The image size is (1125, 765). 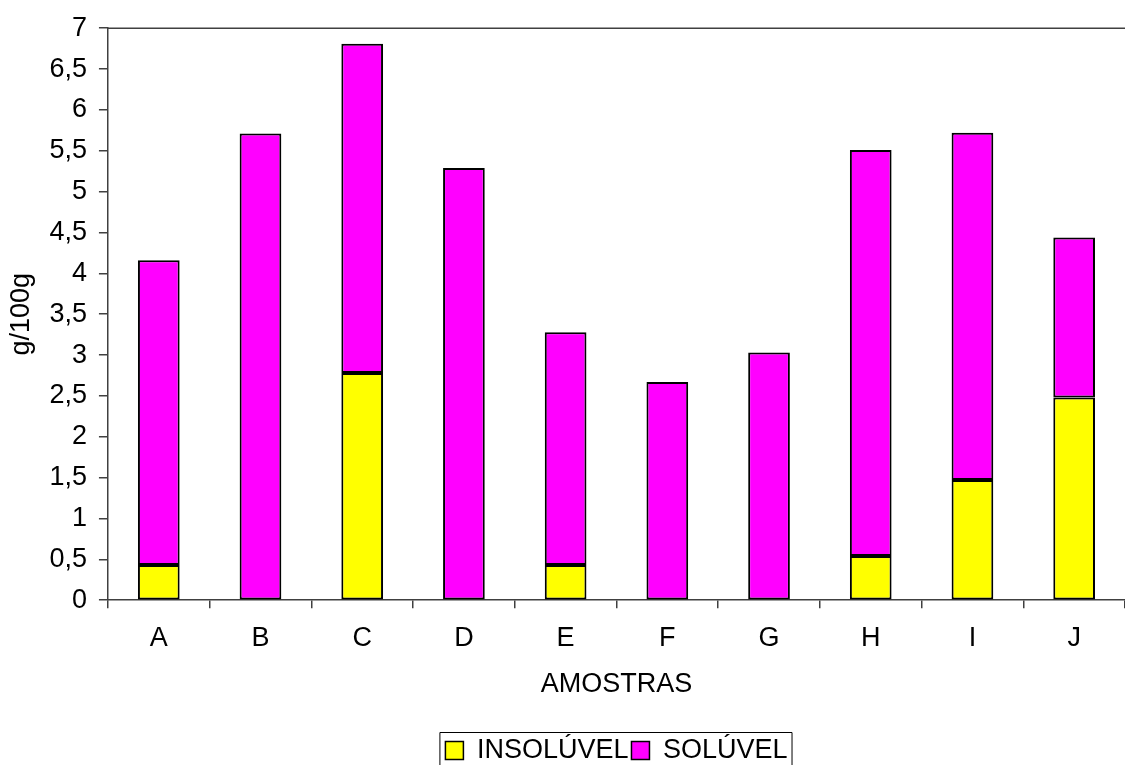 What do you see at coordinates (1074, 636) in the screenshot?
I see `x-tick-label: J` at bounding box center [1074, 636].